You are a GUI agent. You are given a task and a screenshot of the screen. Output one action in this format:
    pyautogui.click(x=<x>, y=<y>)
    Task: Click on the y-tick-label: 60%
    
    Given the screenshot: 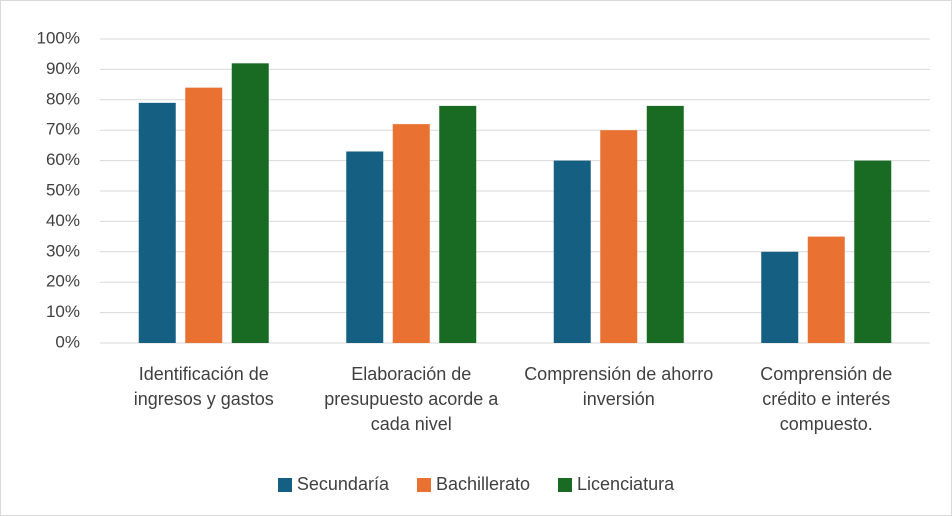 What is the action you would take?
    pyautogui.click(x=63, y=159)
    